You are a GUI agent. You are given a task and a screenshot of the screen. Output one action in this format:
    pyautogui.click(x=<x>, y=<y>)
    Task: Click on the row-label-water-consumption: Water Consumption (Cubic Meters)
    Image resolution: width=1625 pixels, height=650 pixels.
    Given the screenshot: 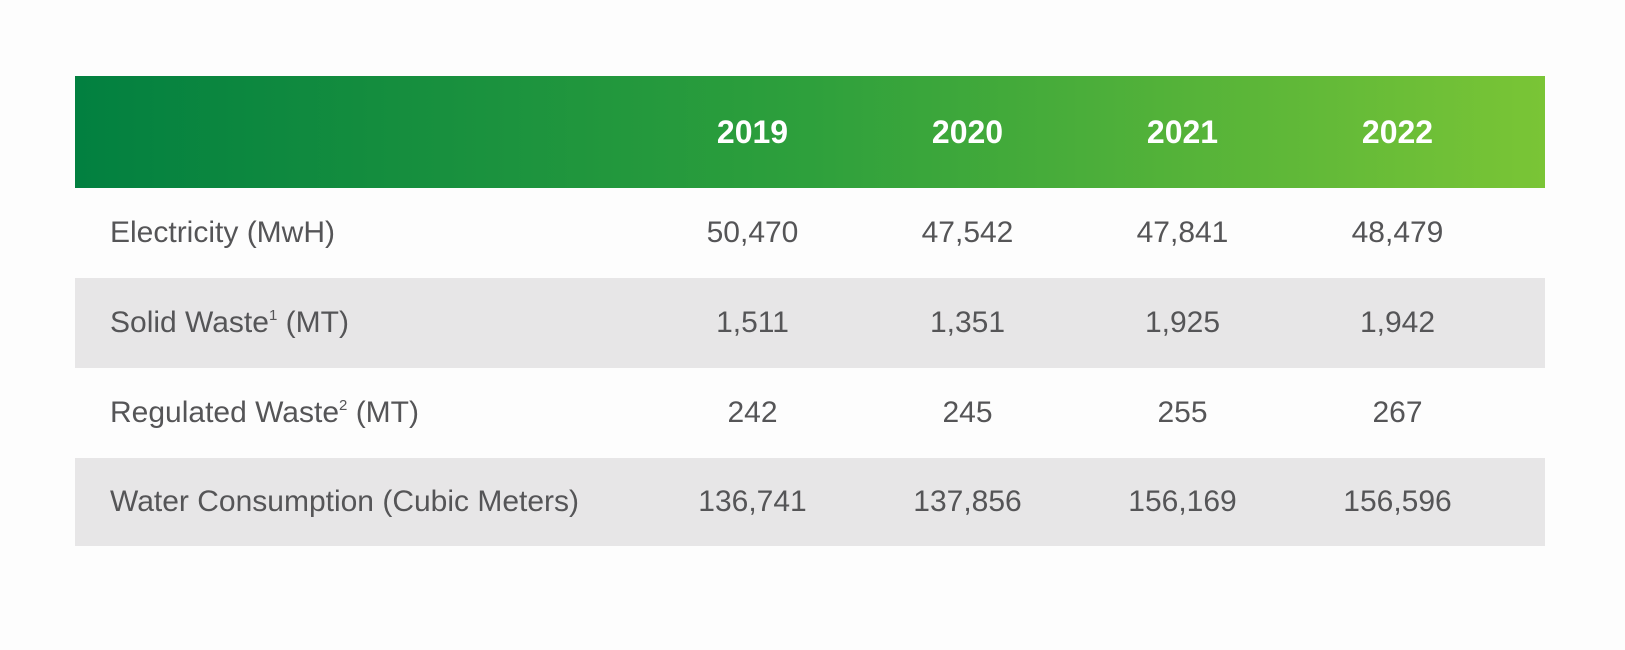 What is the action you would take?
    pyautogui.click(x=345, y=501)
    